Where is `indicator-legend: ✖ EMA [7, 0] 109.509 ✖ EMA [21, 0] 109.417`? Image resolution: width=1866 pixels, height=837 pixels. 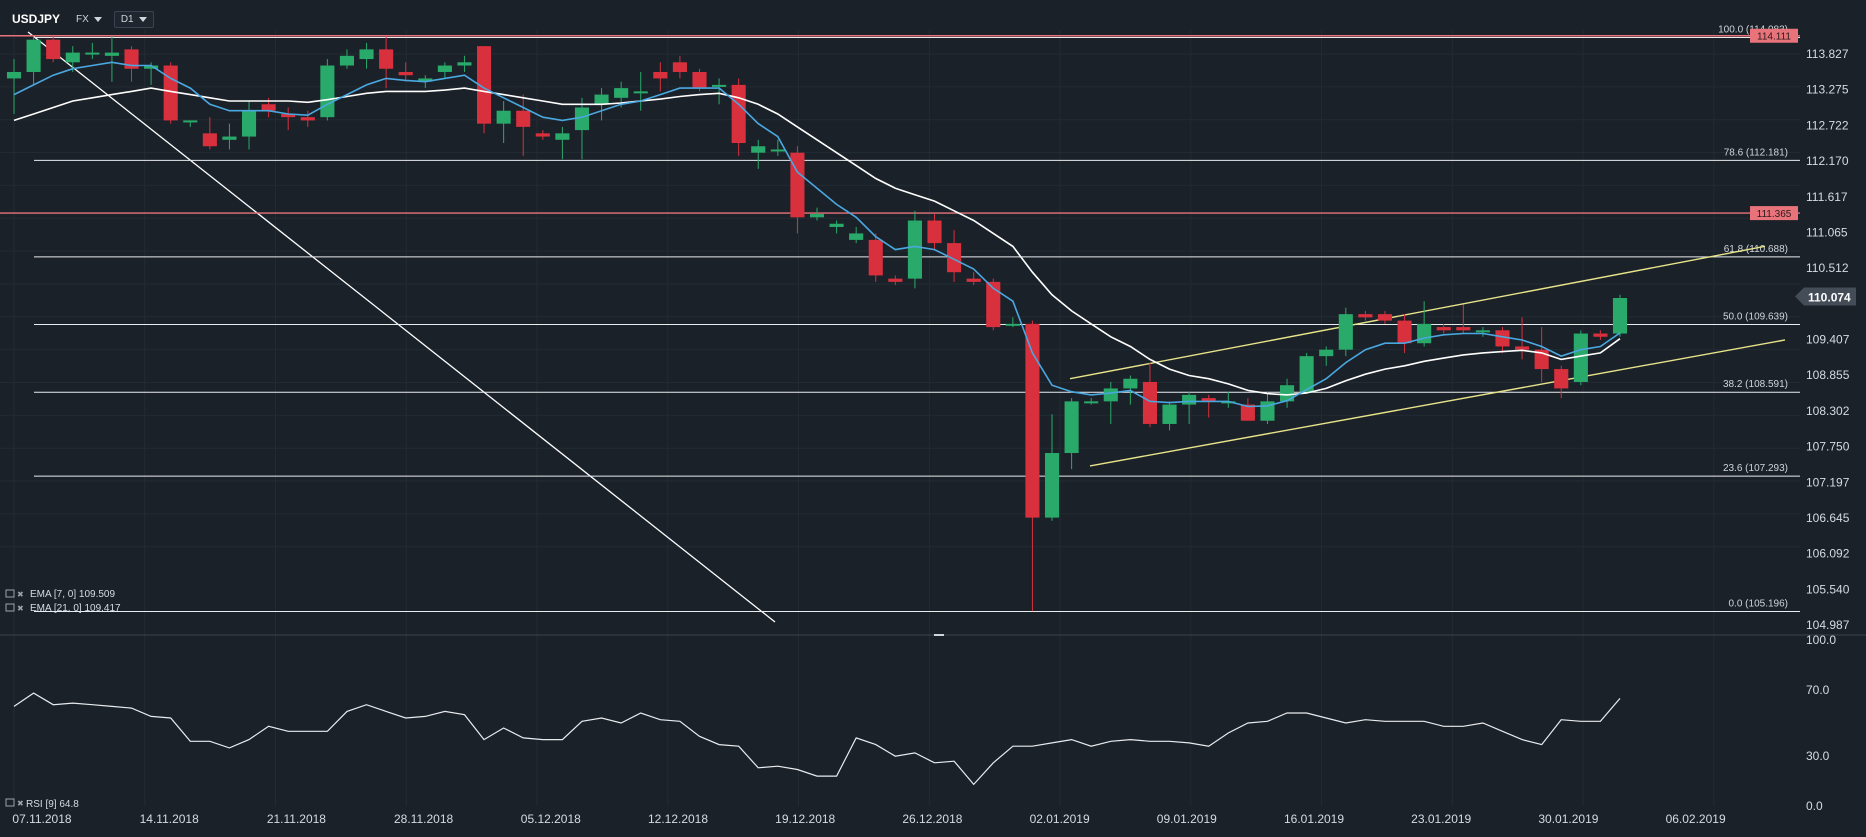 indicator-legend: ✖ EMA [7, 0] 109.509 ✖ EMA [21, 0] 109.417 is located at coordinates (63, 601).